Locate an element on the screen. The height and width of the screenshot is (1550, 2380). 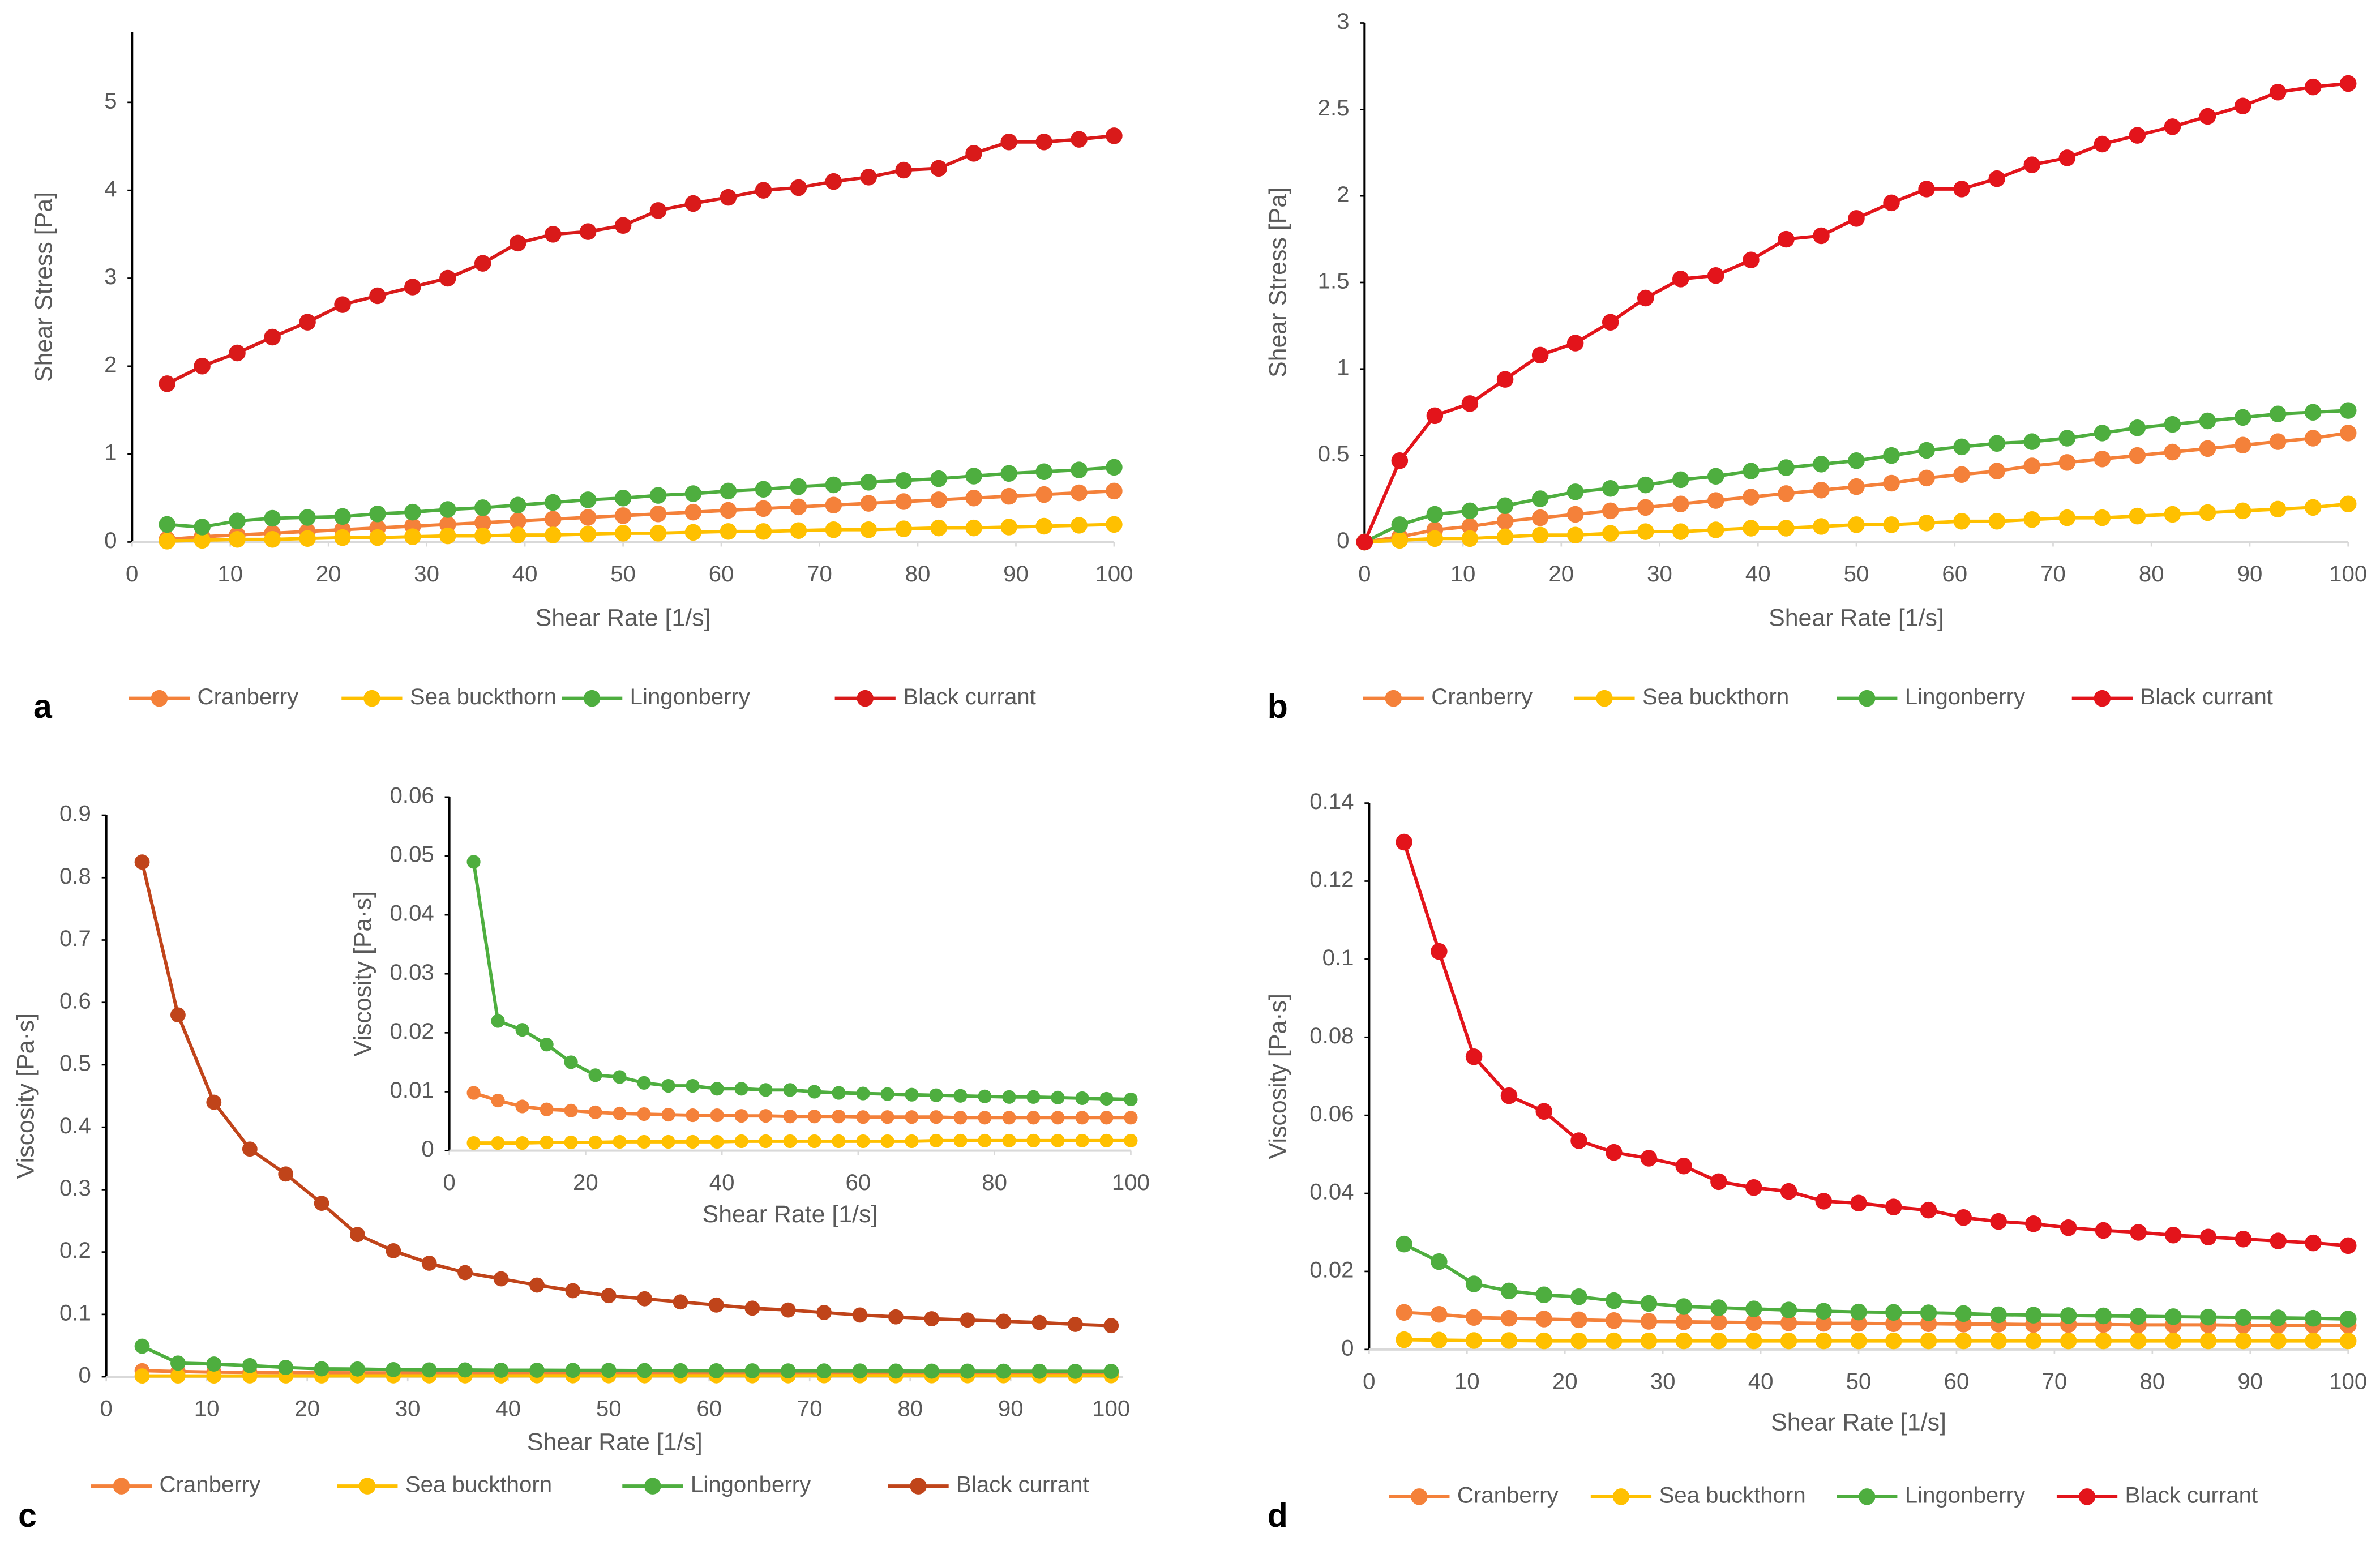
y-tick-label: 0 is located at coordinates (110, 540).